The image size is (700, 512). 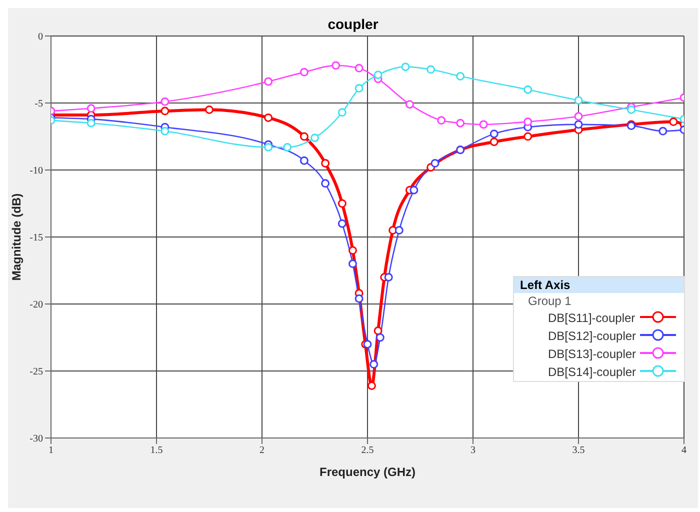 What do you see at coordinates (592, 318) in the screenshot?
I see `legend-label: DB[S11]-coupler` at bounding box center [592, 318].